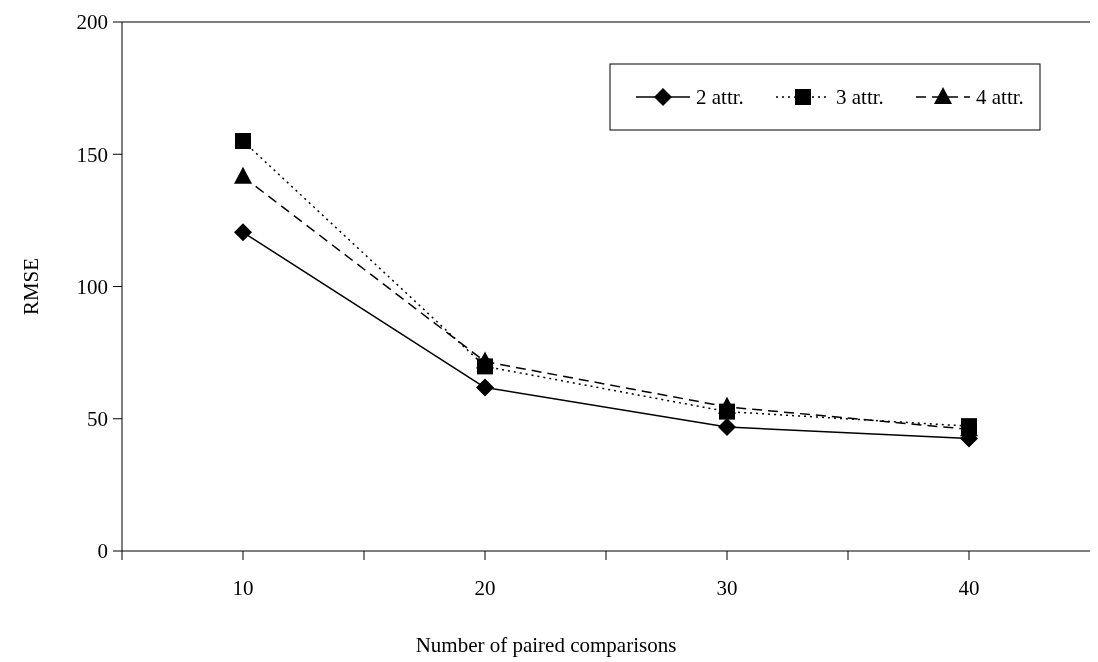 The height and width of the screenshot is (662, 1098). Describe the element at coordinates (102, 551) in the screenshot. I see `y-tick-label: 0` at that location.